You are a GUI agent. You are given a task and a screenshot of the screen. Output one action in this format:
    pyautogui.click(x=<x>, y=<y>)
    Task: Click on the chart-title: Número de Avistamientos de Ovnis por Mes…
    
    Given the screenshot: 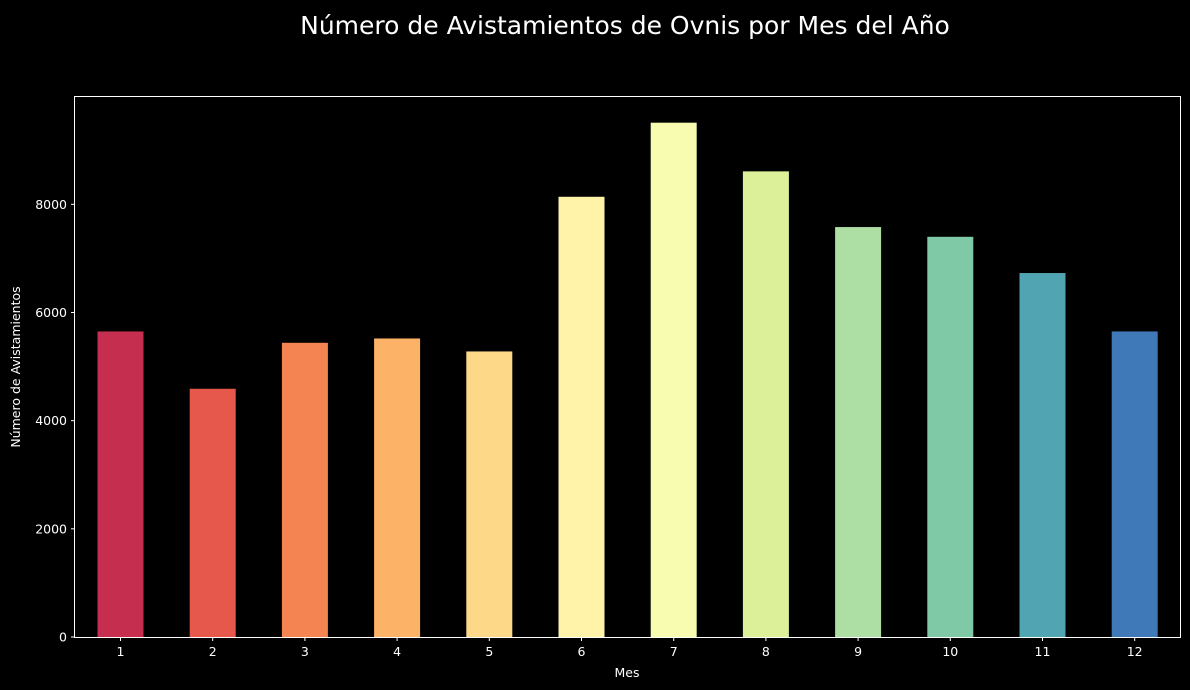 What is the action you would take?
    pyautogui.click(x=625, y=25)
    